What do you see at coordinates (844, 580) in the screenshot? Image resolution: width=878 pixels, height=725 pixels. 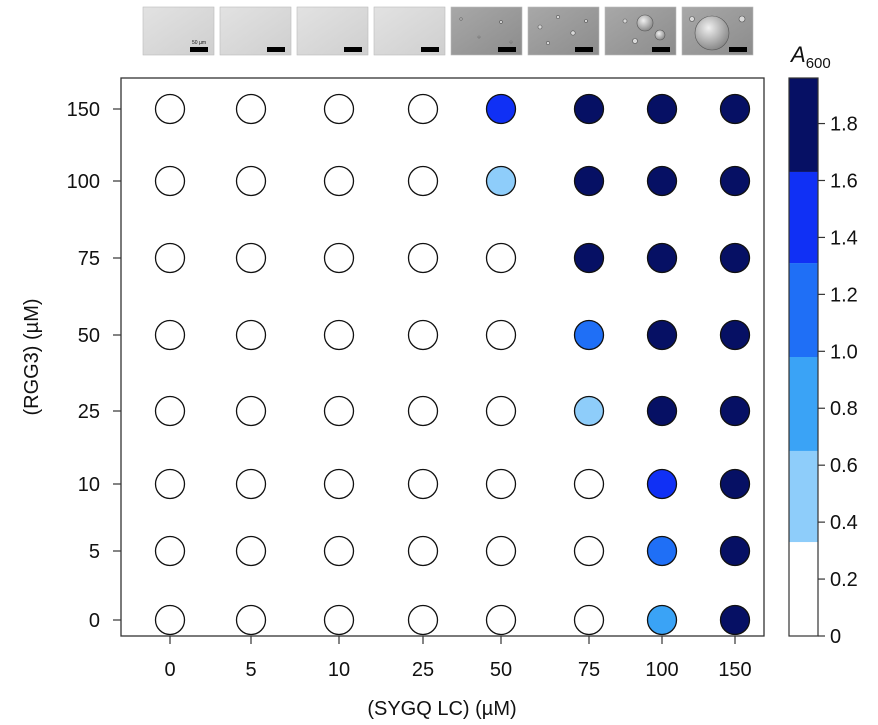 I see `colorbar-tick-label: 0.2` at bounding box center [844, 580].